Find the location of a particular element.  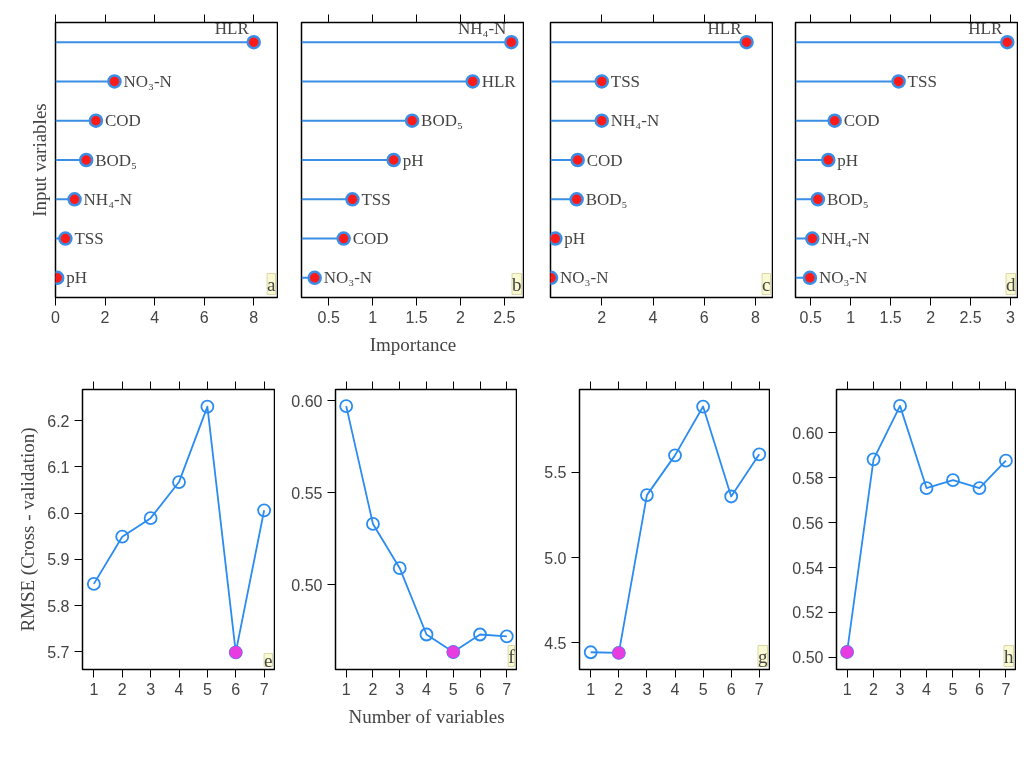

x-axis-title: Number of variables is located at coordinates (426, 716).